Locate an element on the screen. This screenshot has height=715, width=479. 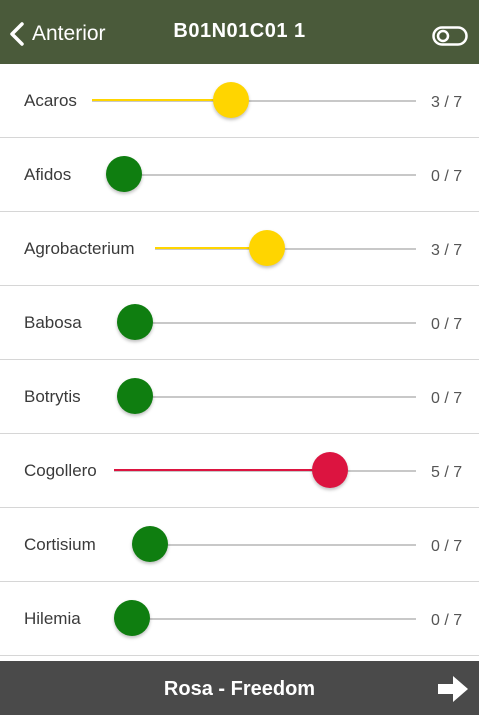
variety-title: Rosa - Freedom is located at coordinates (239, 689).